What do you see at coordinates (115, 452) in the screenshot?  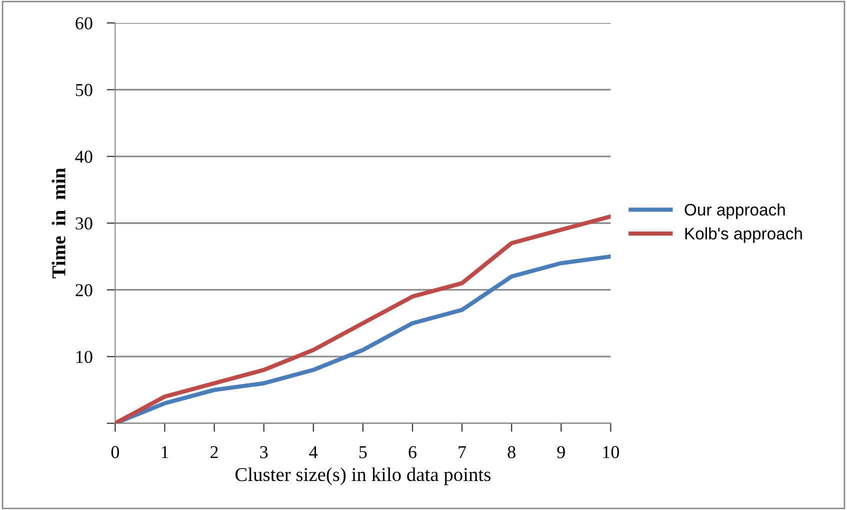 I see `x-tick-label: 0` at bounding box center [115, 452].